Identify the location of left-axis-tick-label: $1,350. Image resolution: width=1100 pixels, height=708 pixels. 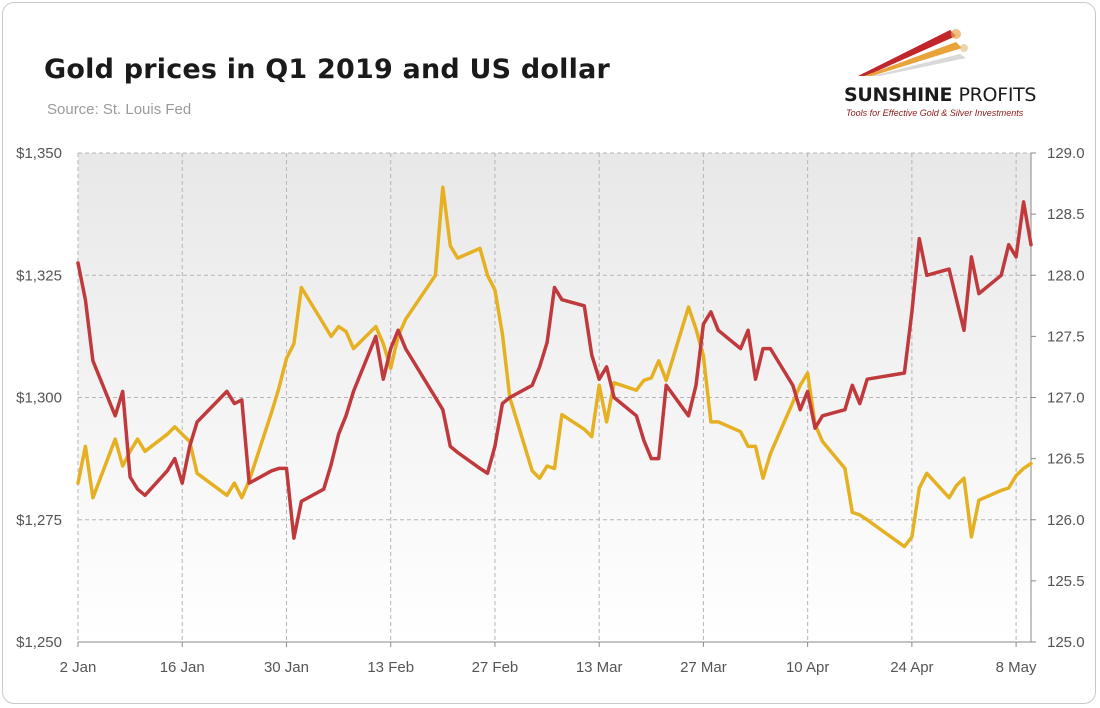
(39, 153).